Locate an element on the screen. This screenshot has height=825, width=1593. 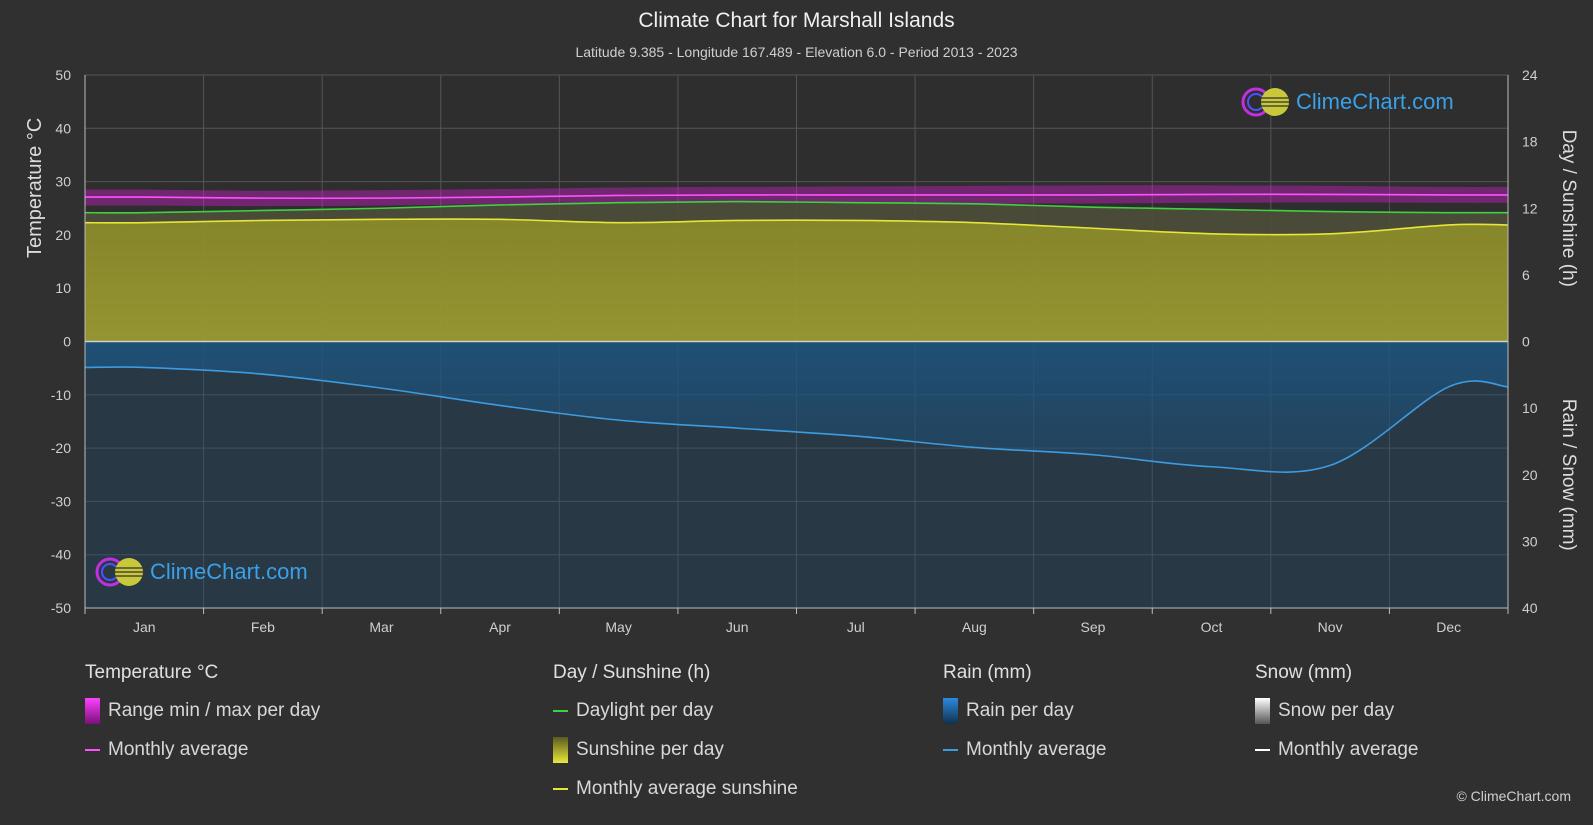
x-tick-label: Jul is located at coordinates (856, 627).